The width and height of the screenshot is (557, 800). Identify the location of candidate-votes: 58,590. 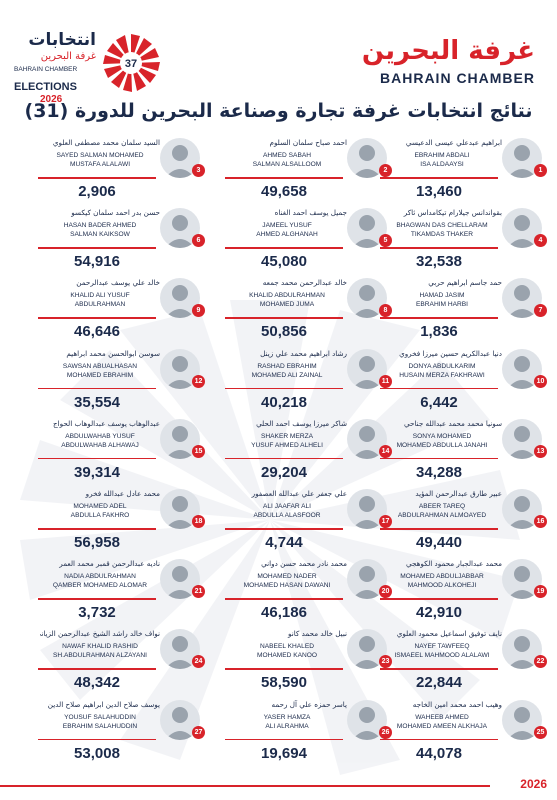
(284, 683).